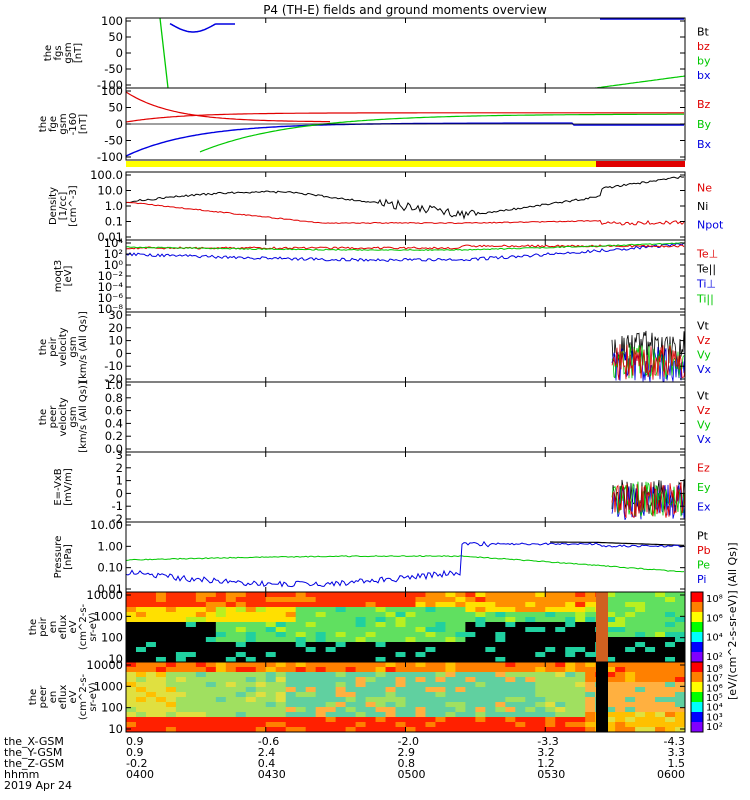 The image size is (750, 800). I want to click on y-label-line: [km/s (All Qs)], so click(83, 417).